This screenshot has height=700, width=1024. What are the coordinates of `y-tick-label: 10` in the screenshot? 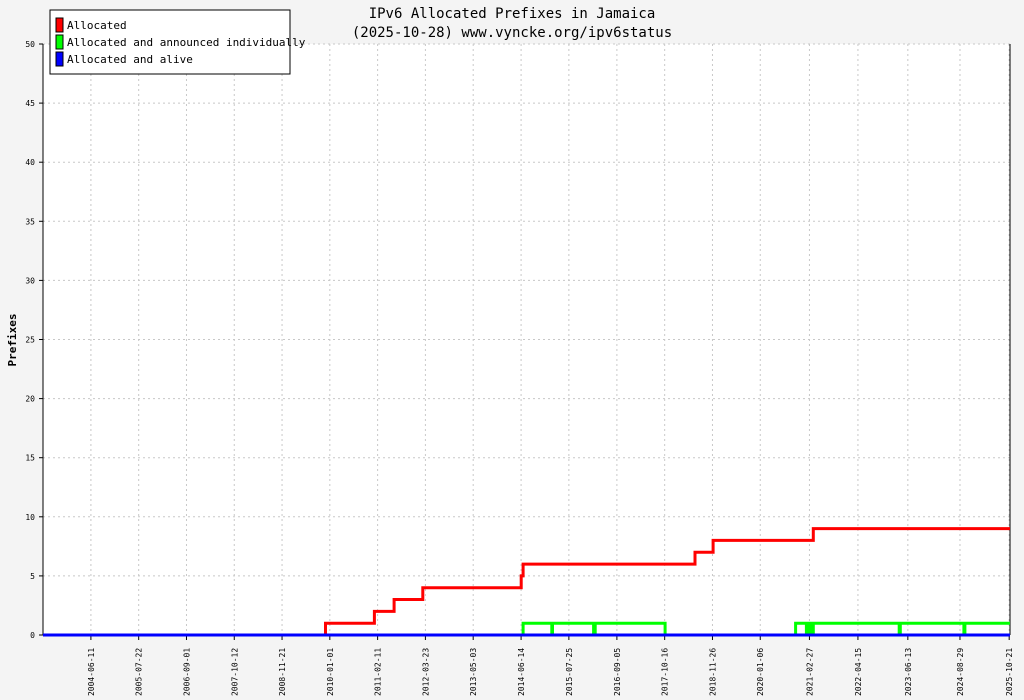 It's located at (30, 517).